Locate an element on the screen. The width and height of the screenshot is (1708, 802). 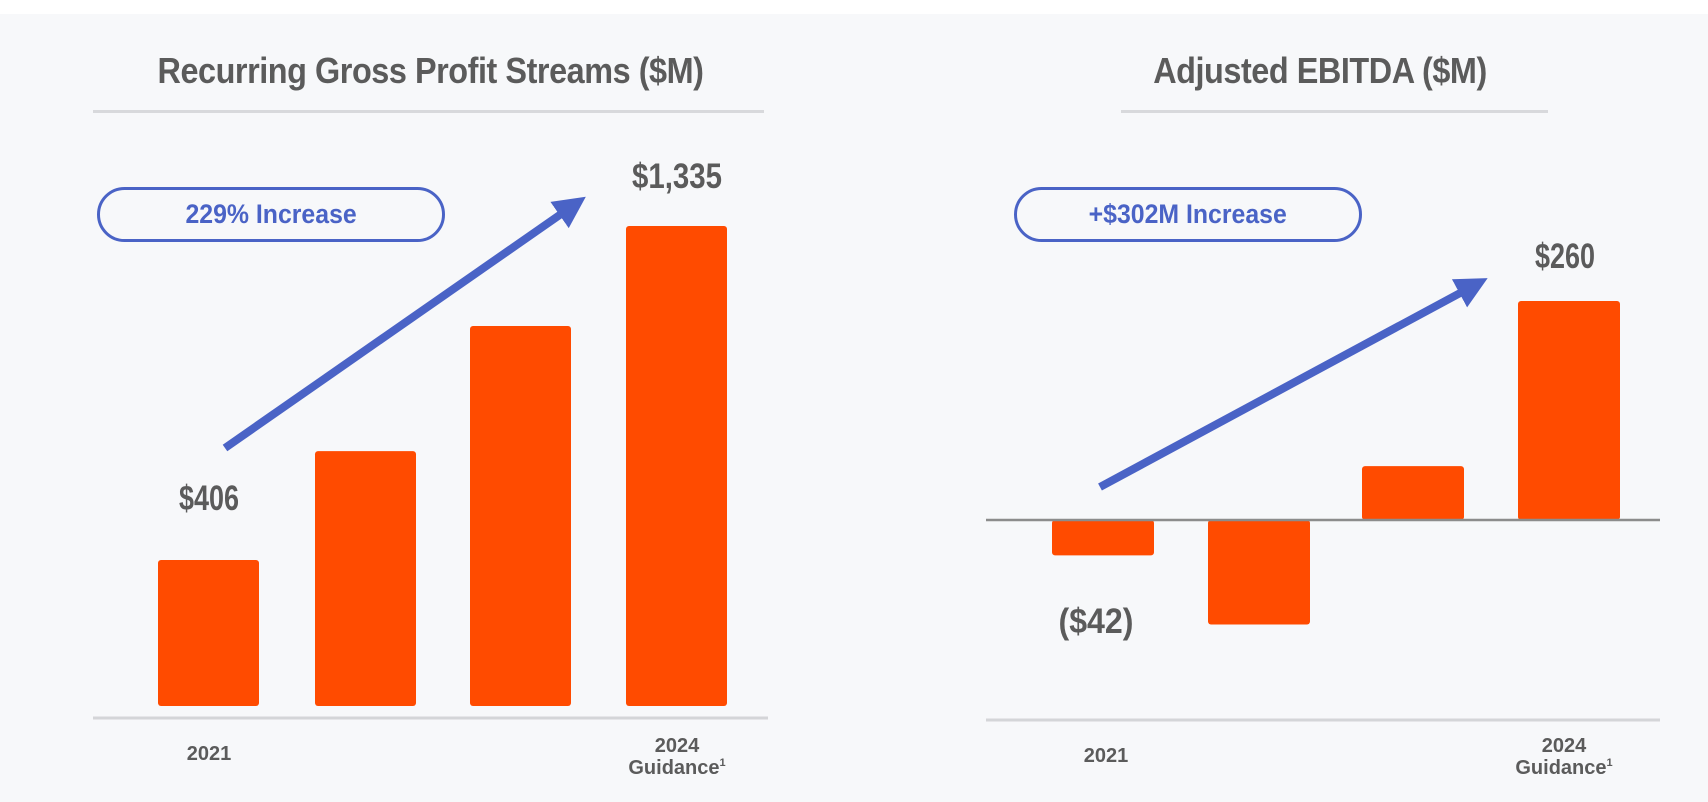
data-label: $1,335 is located at coordinates (677, 176).